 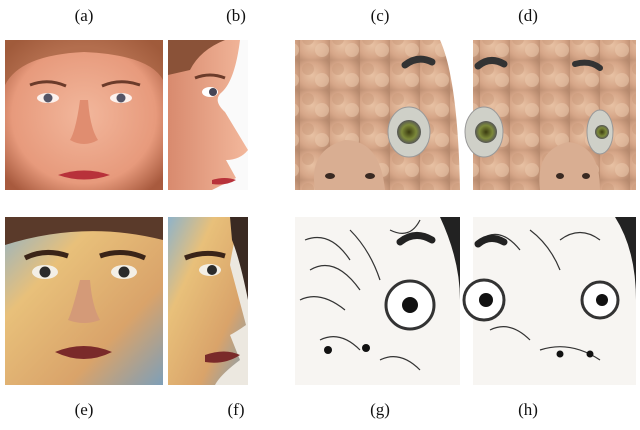 I want to click on panel-b-image, so click(x=208, y=115).